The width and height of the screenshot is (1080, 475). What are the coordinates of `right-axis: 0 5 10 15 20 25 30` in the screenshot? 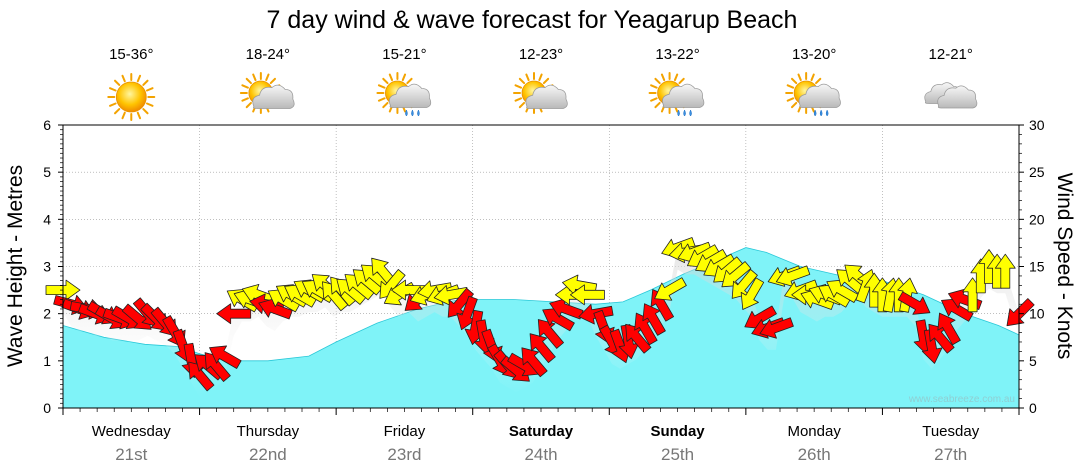 It's located at (1032, 266).